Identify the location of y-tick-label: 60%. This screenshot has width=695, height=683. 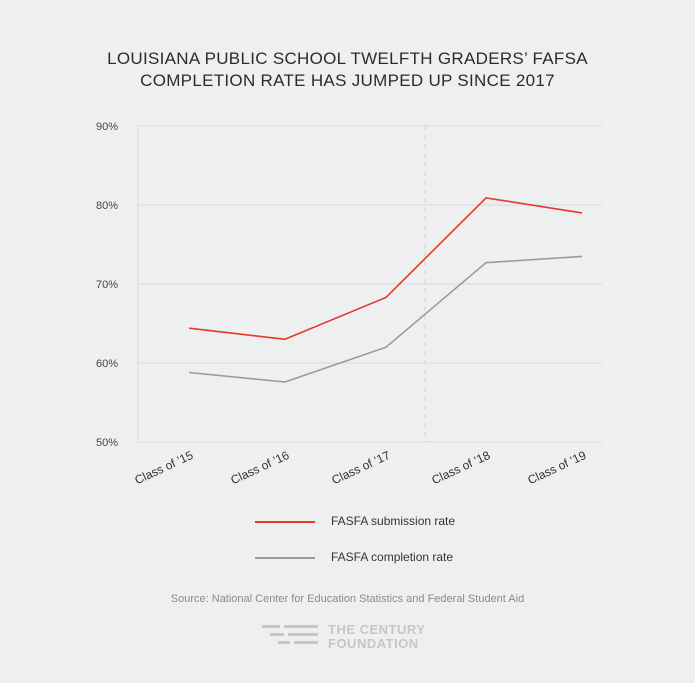
(107, 364).